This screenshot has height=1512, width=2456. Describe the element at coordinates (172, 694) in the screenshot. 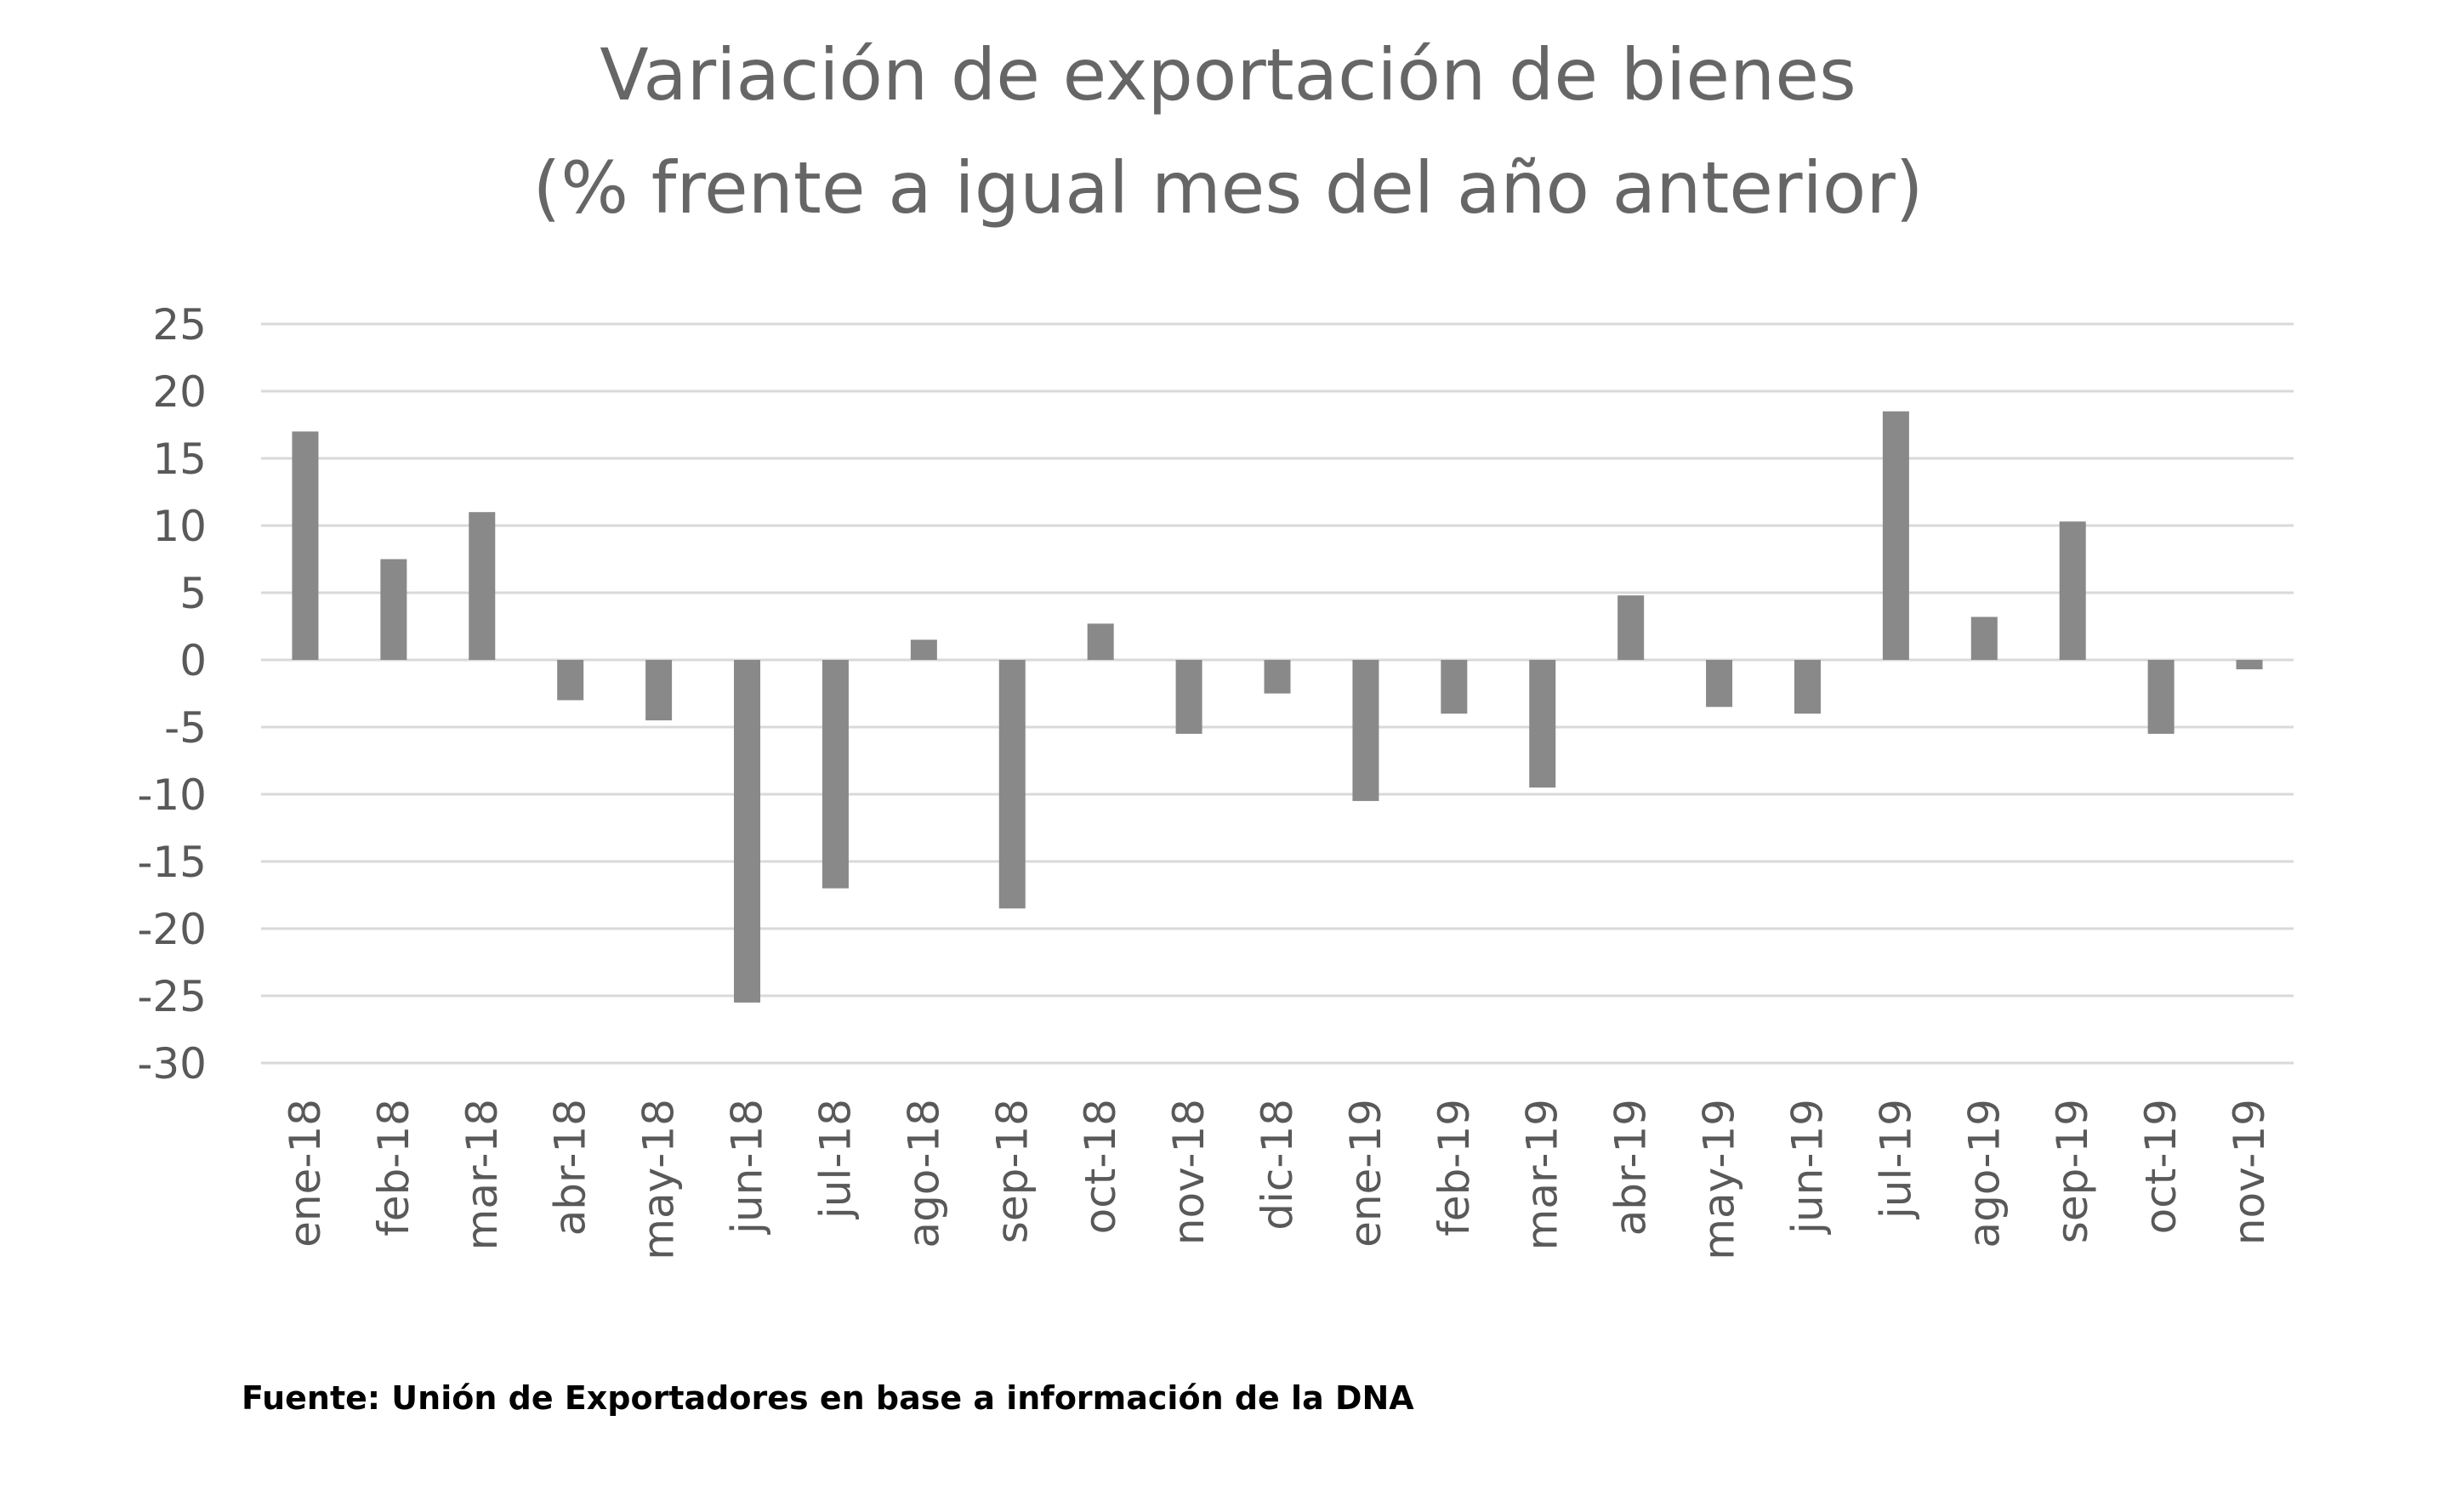

I see `y-axis-tick-labels: 25 20 15 10 5 0 -5 -10 -15 -20 -25 -30` at that location.